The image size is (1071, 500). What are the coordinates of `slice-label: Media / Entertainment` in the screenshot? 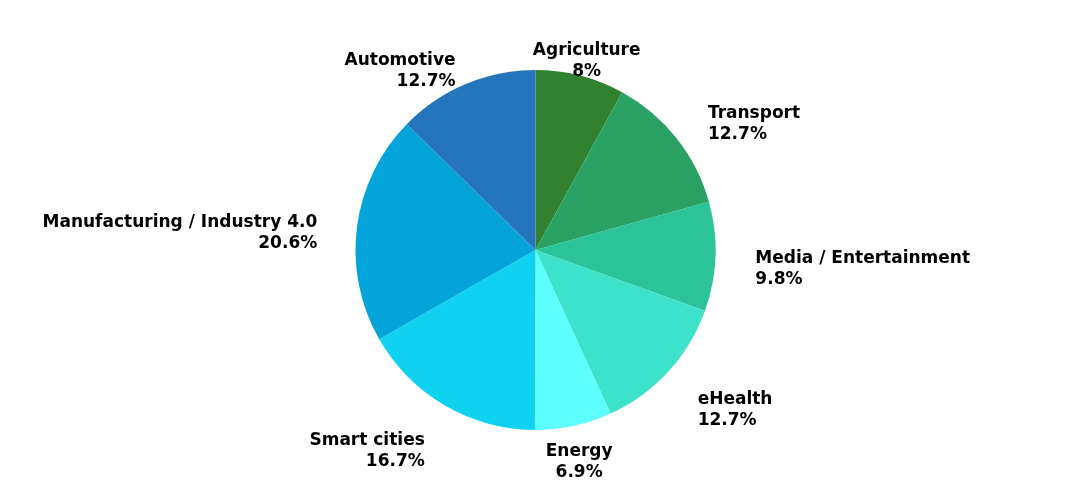 It's located at (863, 256).